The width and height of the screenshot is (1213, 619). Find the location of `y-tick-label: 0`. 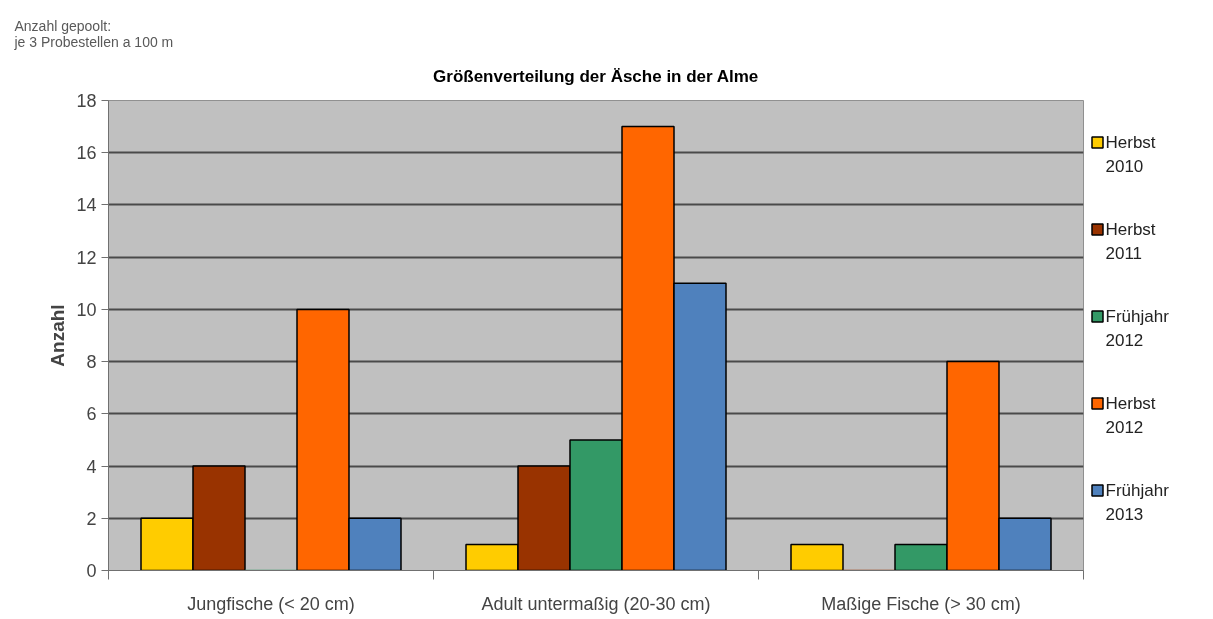

y-tick-label: 0 is located at coordinates (91, 571).